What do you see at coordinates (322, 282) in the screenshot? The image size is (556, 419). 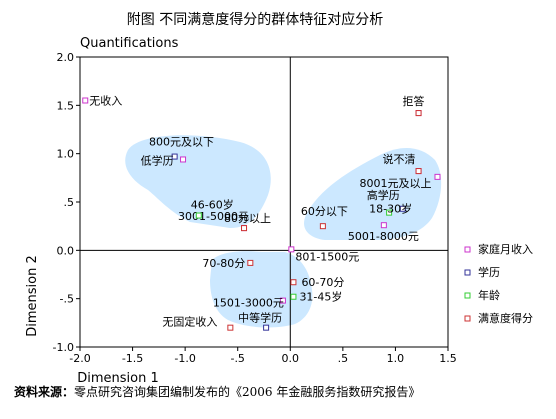 I see `data-label: 60-70分` at bounding box center [322, 282].